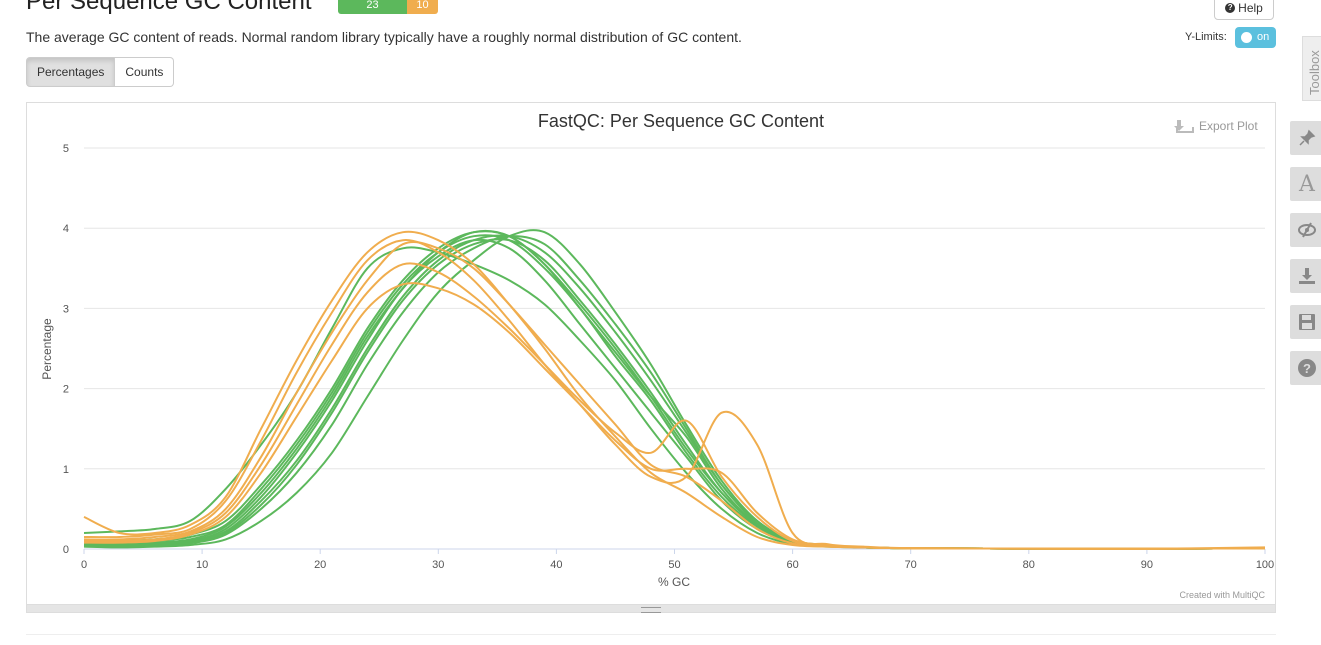 The image size is (1321, 645). Describe the element at coordinates (556, 565) in the screenshot. I see `x-tick-label: 40` at that location.